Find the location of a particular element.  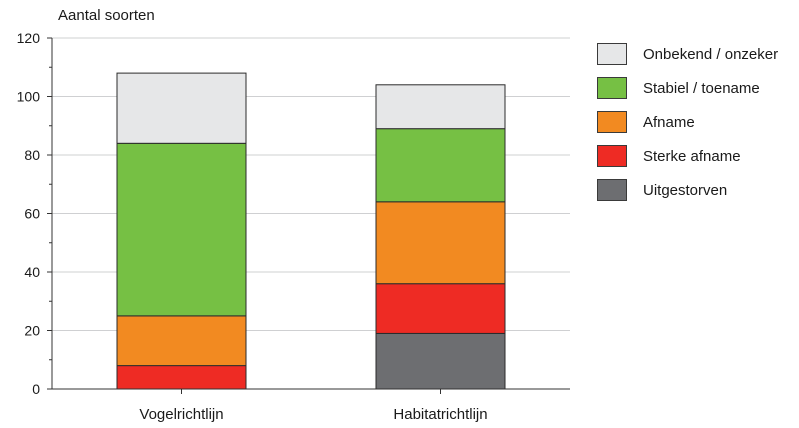

y-tick-label: 20 is located at coordinates (32, 331).